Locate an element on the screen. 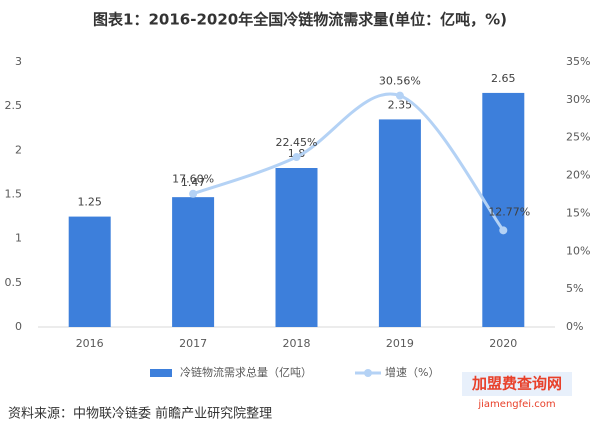 This screenshot has width=600, height=438. y-tick-label: 2 is located at coordinates (18, 149).